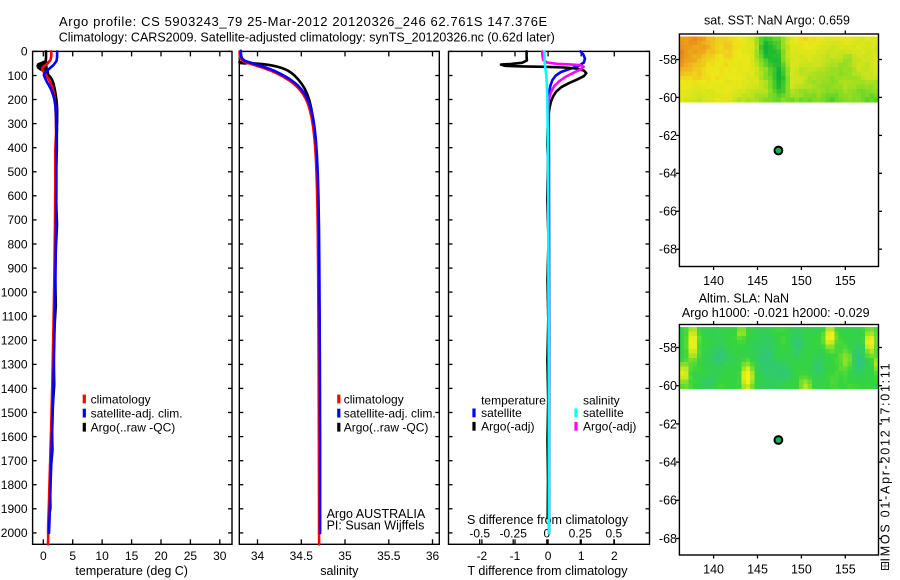 This screenshot has width=900, height=580. What do you see at coordinates (17, 172) in the screenshot?
I see `svg-text: 500` at bounding box center [17, 172].